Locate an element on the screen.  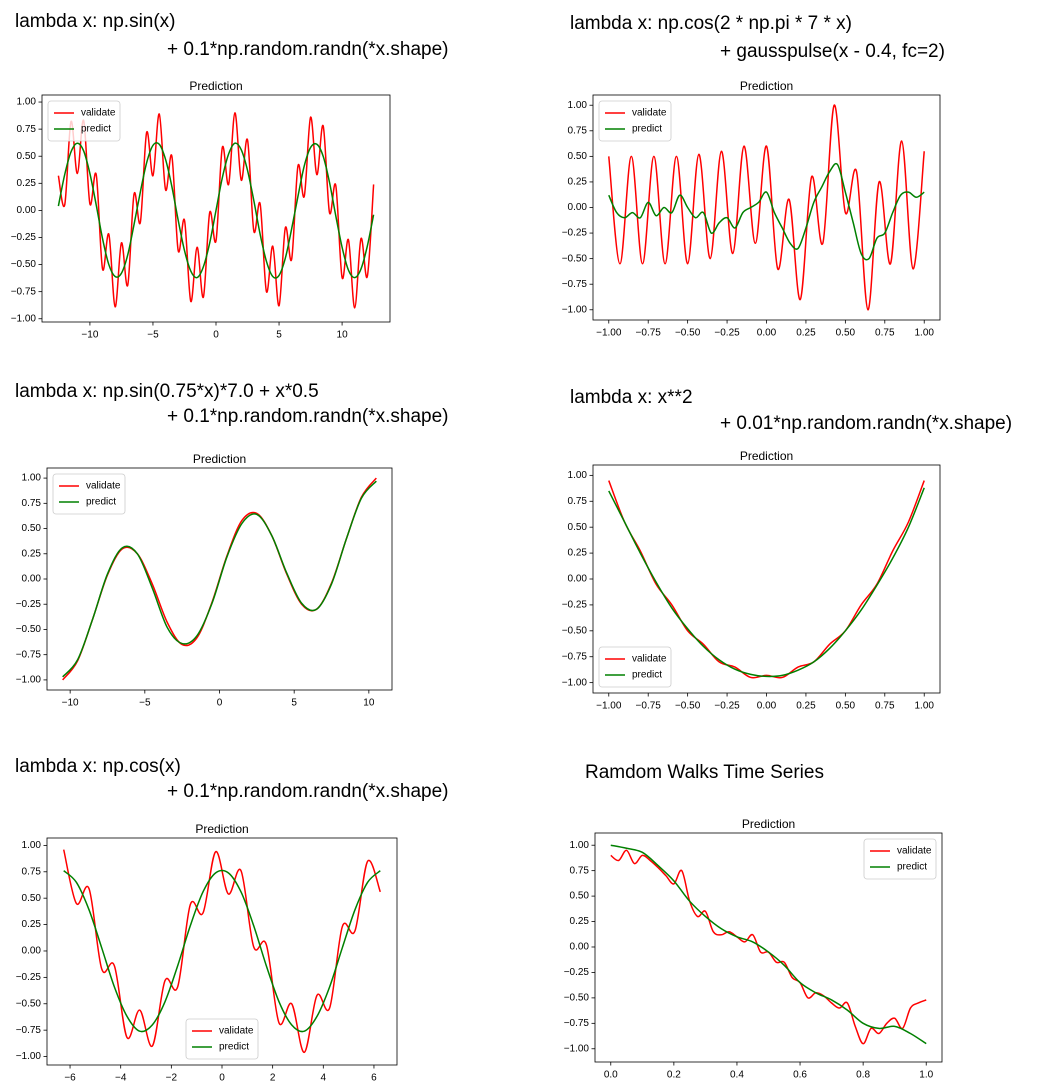
x-tick-label: 1.00 is located at coordinates (924, 706).